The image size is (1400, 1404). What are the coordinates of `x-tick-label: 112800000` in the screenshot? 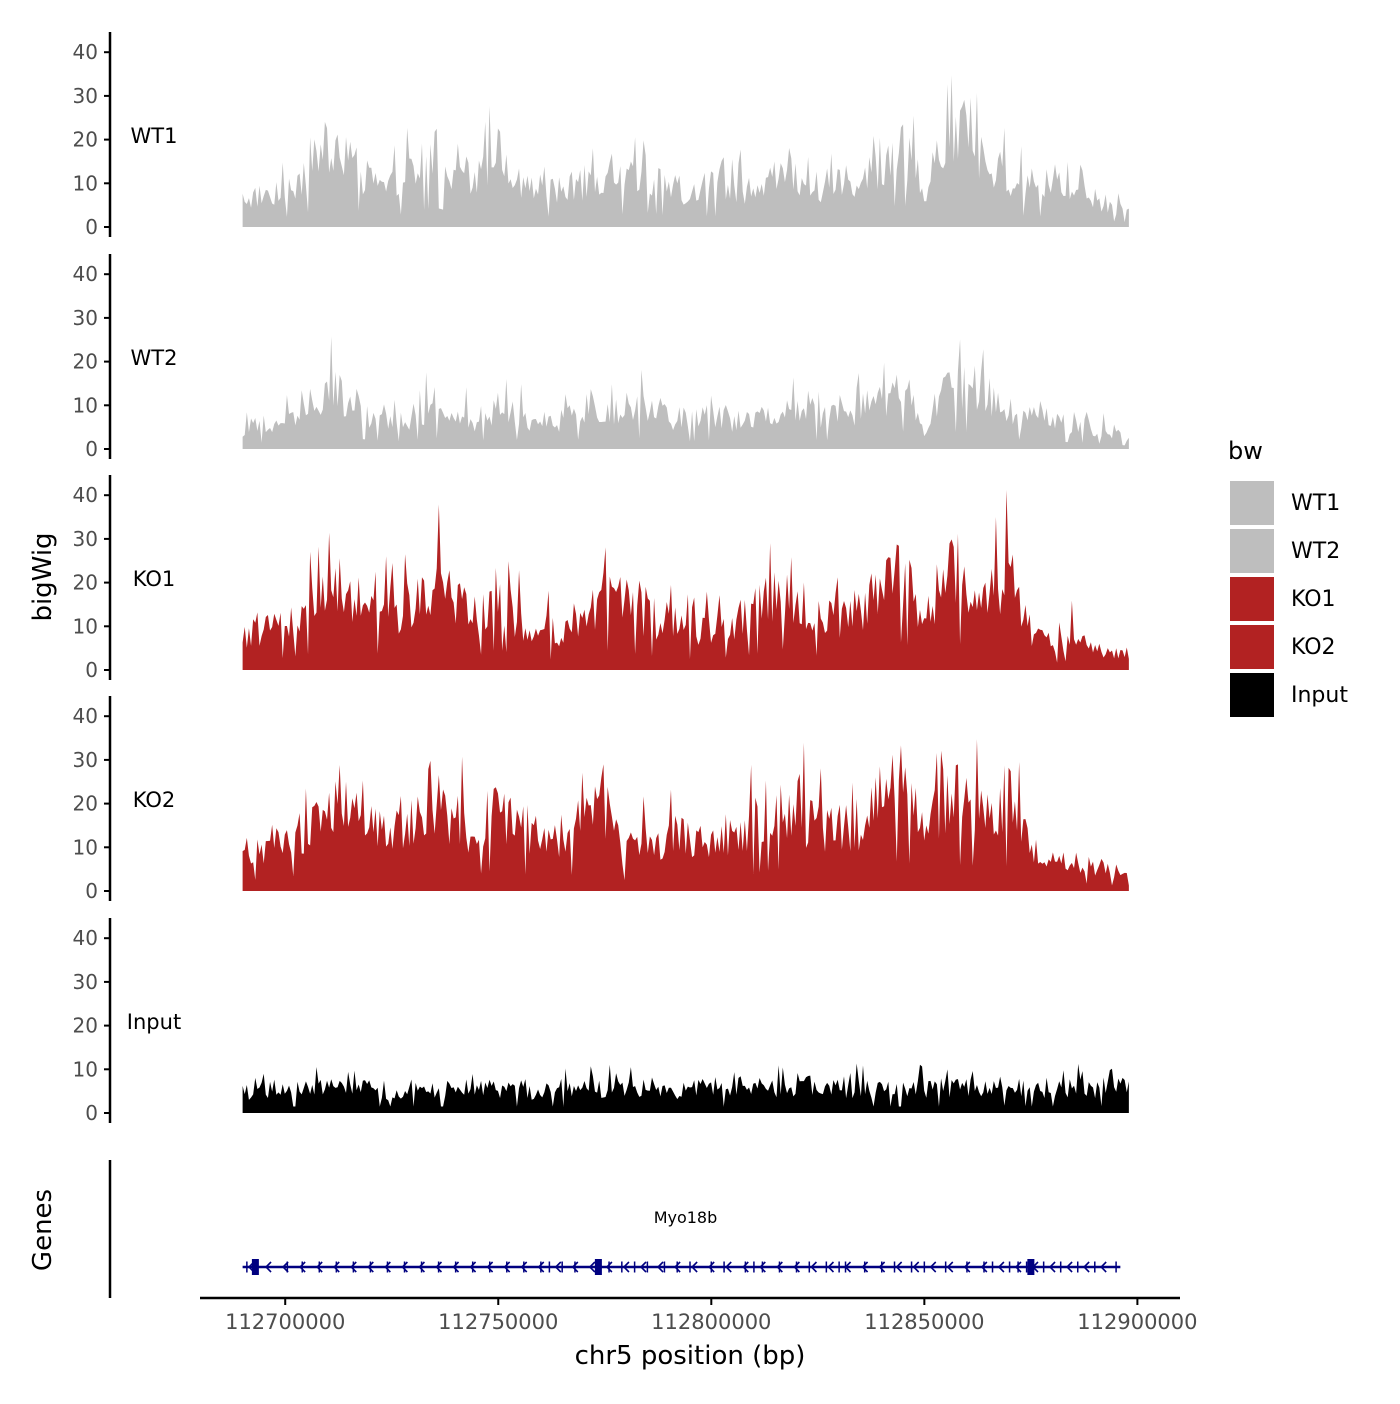 It's located at (711, 1322).